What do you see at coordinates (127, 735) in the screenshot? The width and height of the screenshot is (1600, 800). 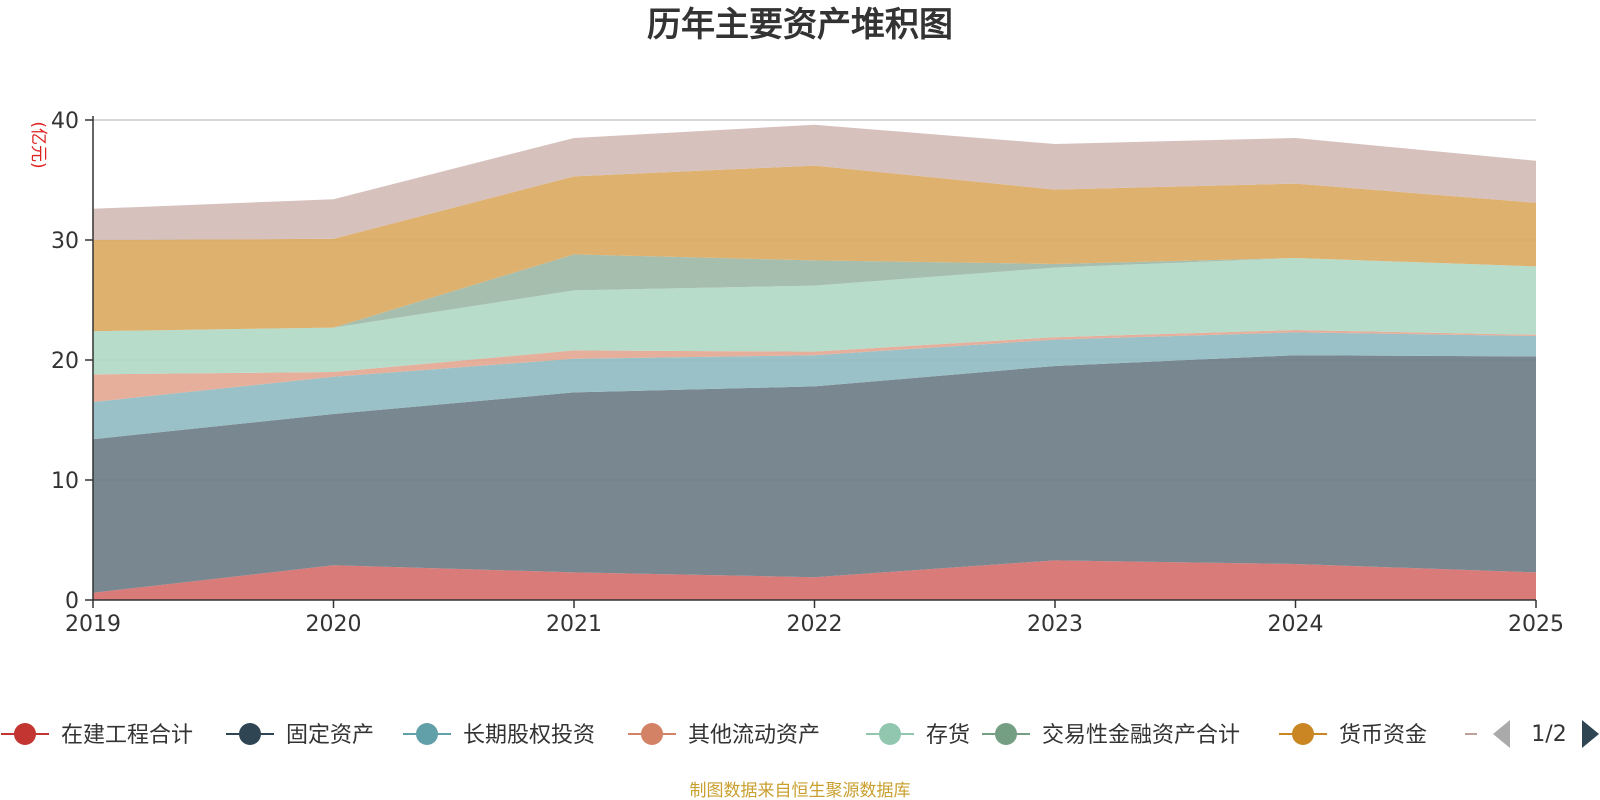 I see `legend-label: 在建工程合计` at bounding box center [127, 735].